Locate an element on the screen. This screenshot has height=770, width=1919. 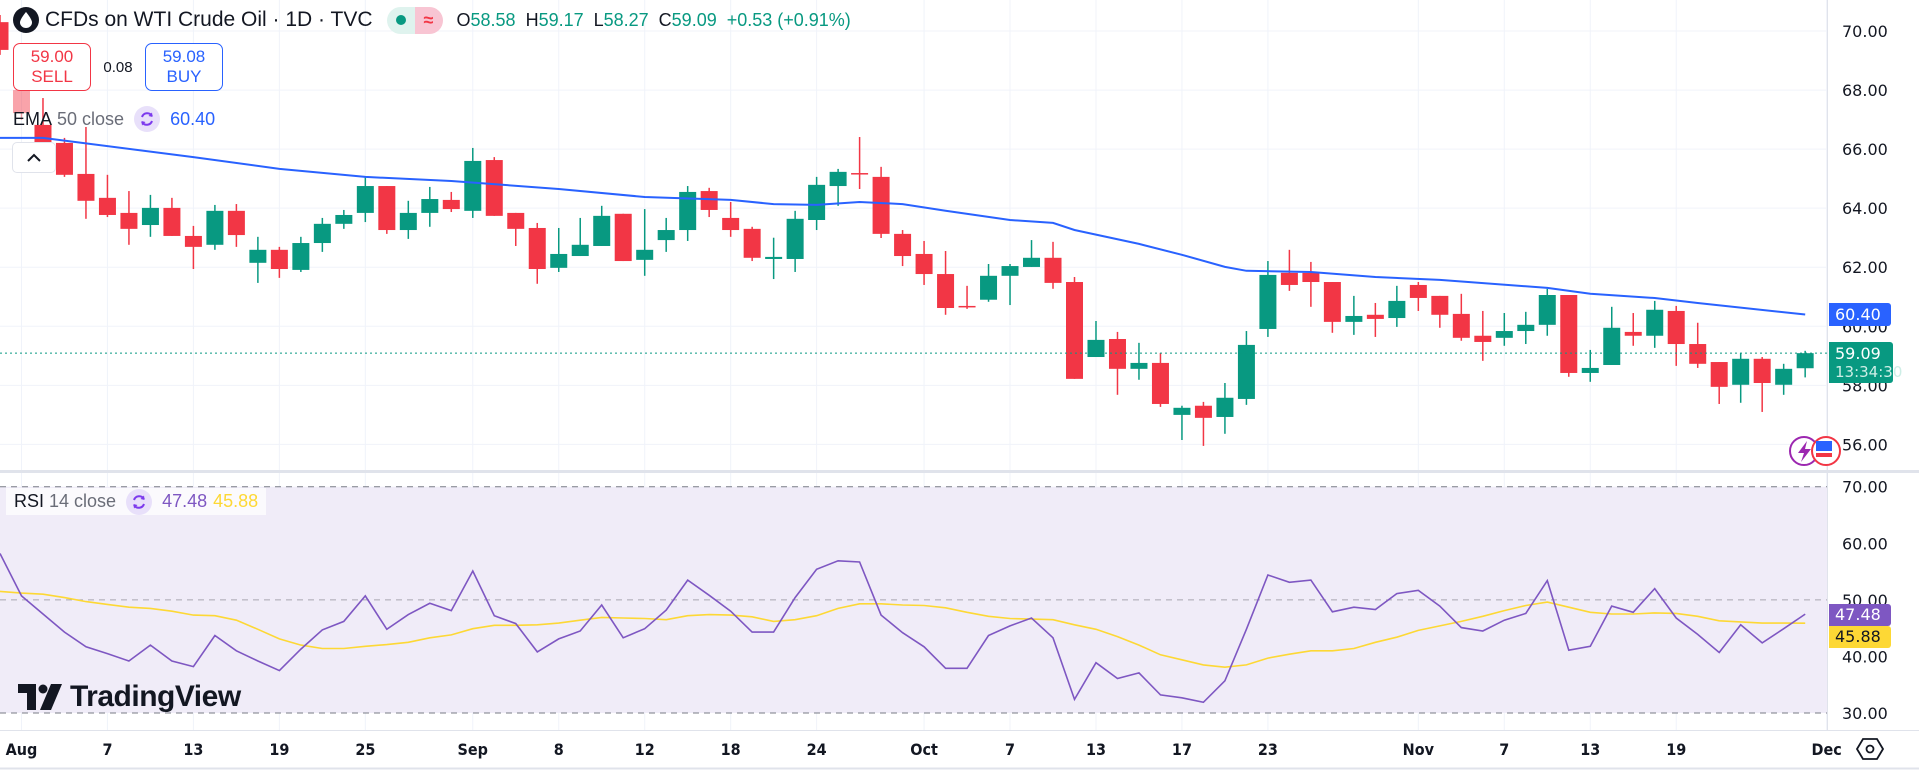
time-axis-label: 18 is located at coordinates (731, 749).